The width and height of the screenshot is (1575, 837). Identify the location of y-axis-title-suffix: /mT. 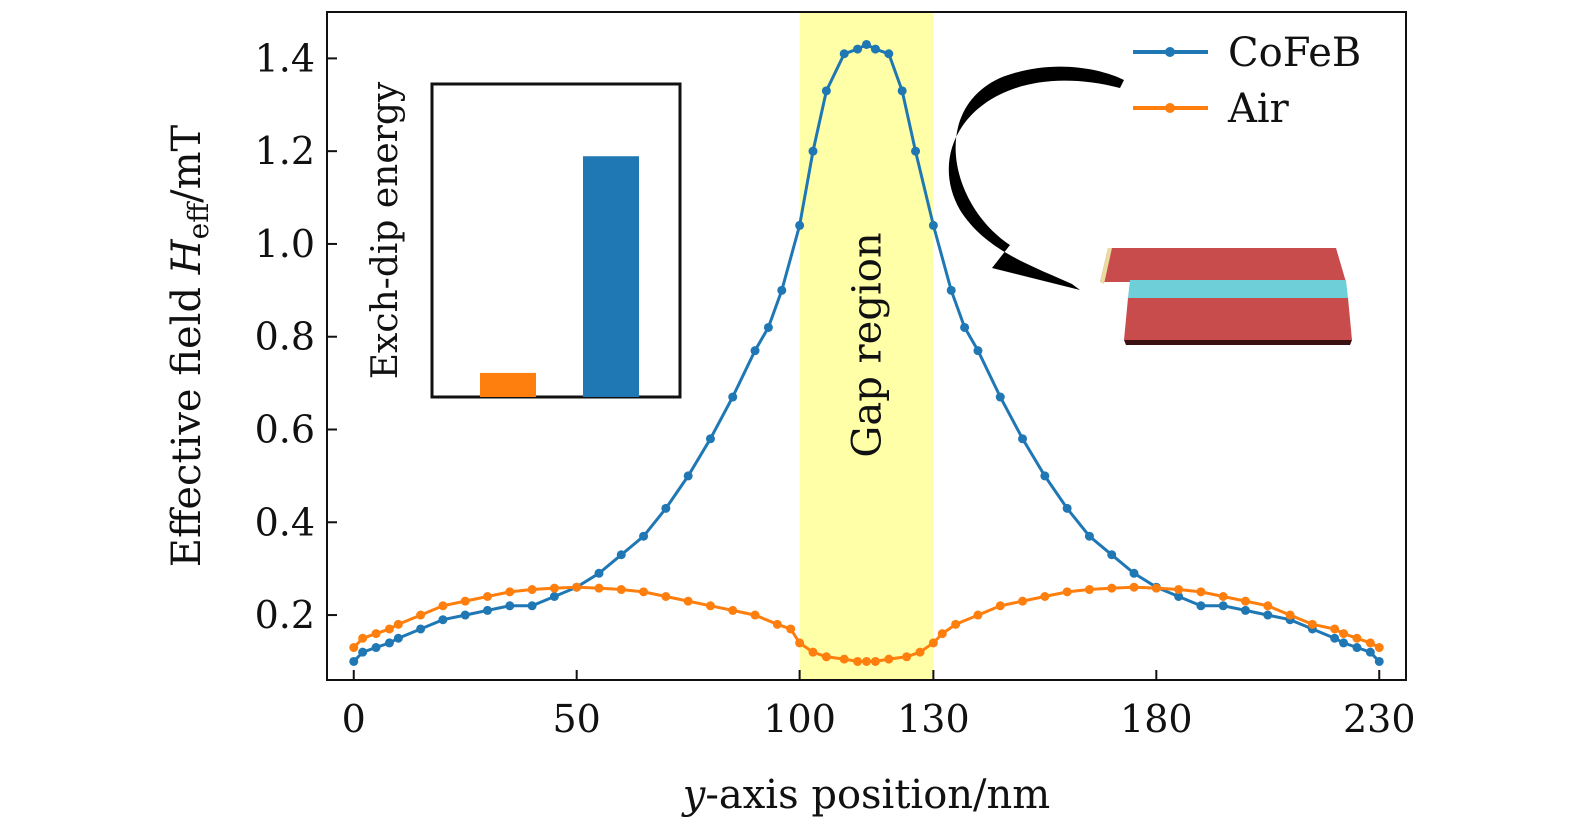
(187, 163).